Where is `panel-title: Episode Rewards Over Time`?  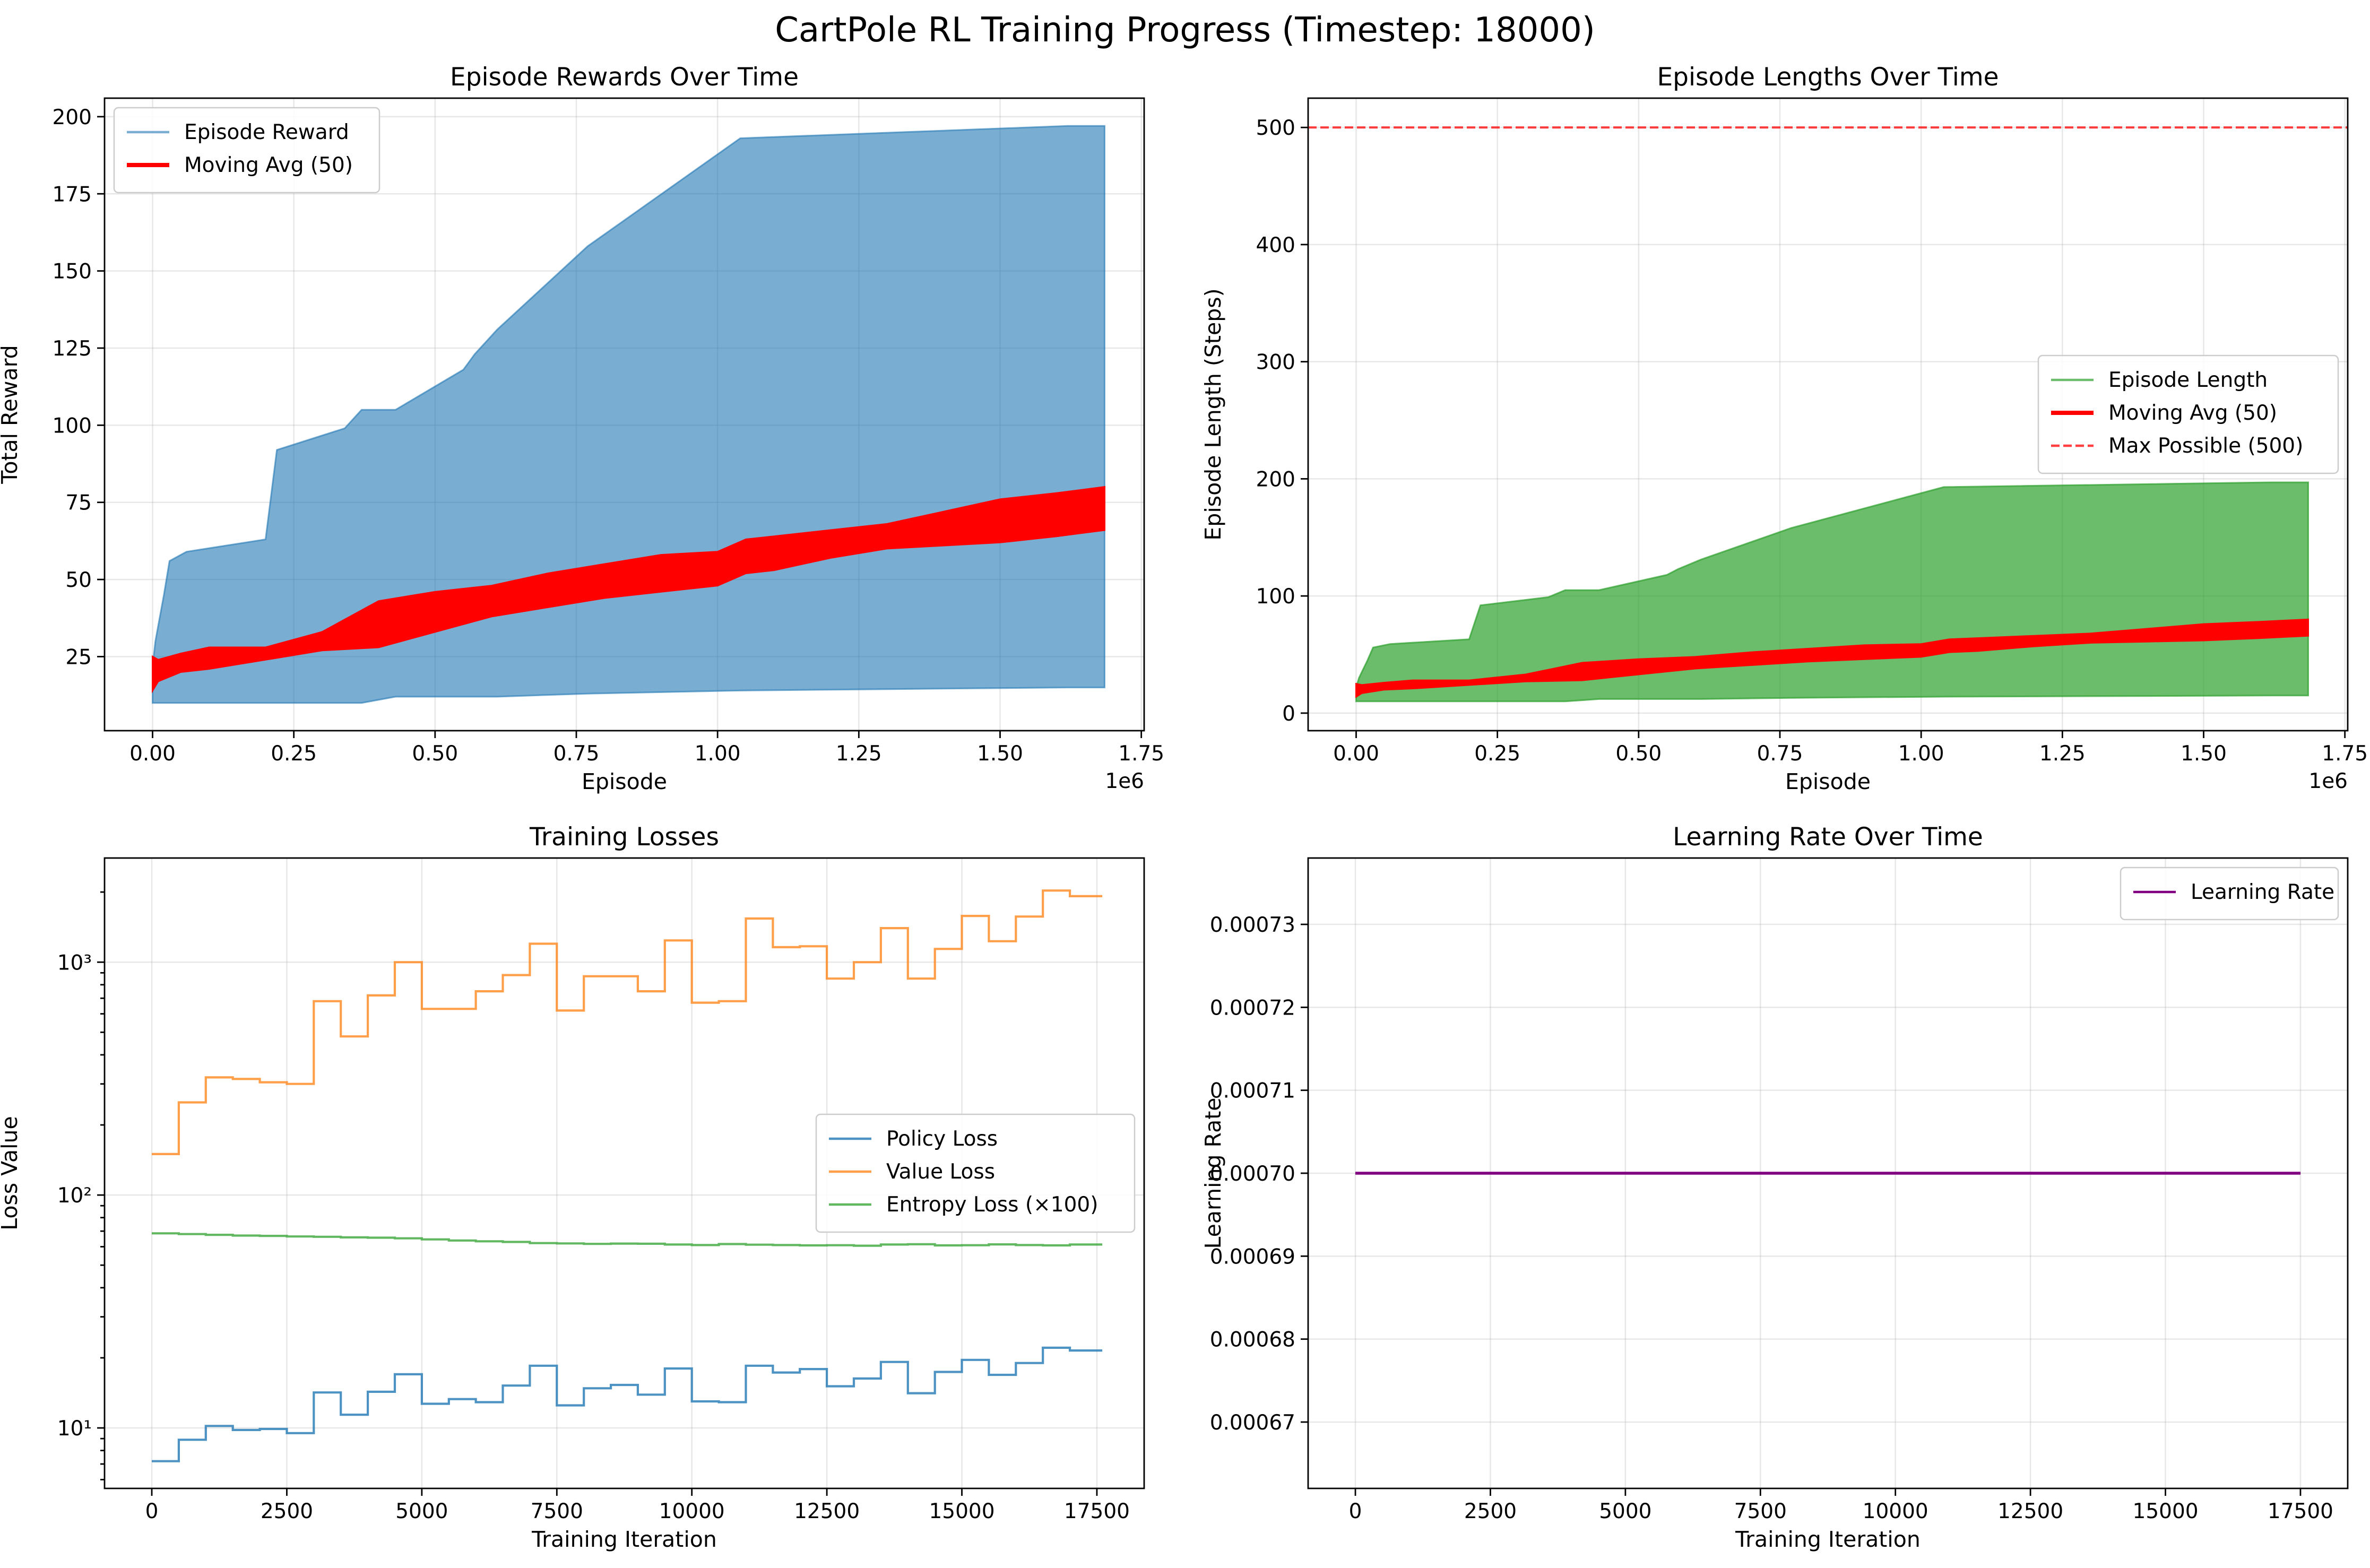
panel-title: Episode Rewards Over Time is located at coordinates (624, 77).